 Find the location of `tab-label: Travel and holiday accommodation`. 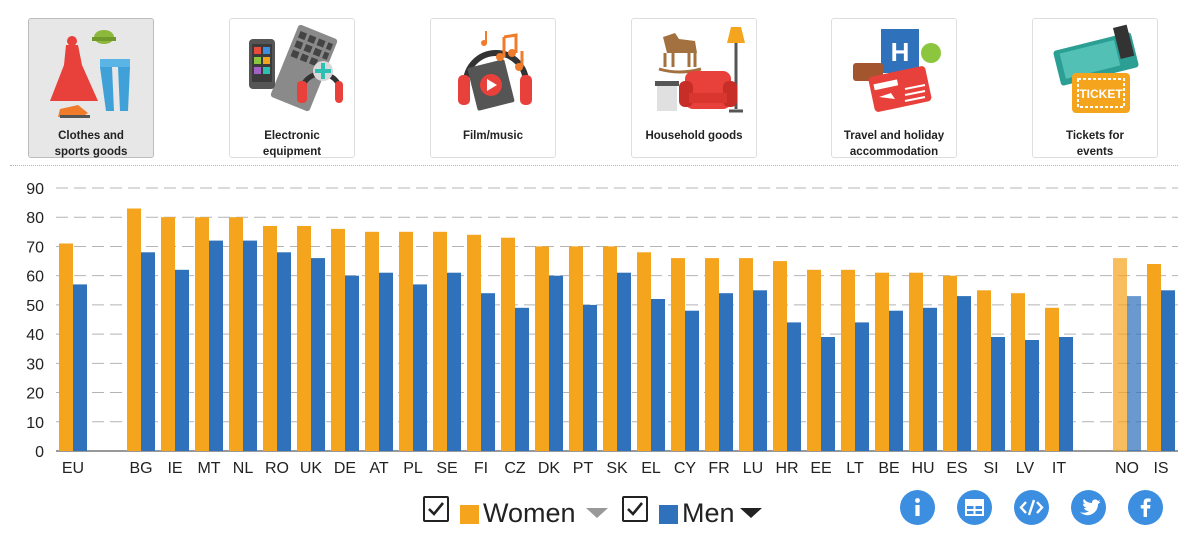

tab-label: Travel and holiday accommodation is located at coordinates (894, 144).